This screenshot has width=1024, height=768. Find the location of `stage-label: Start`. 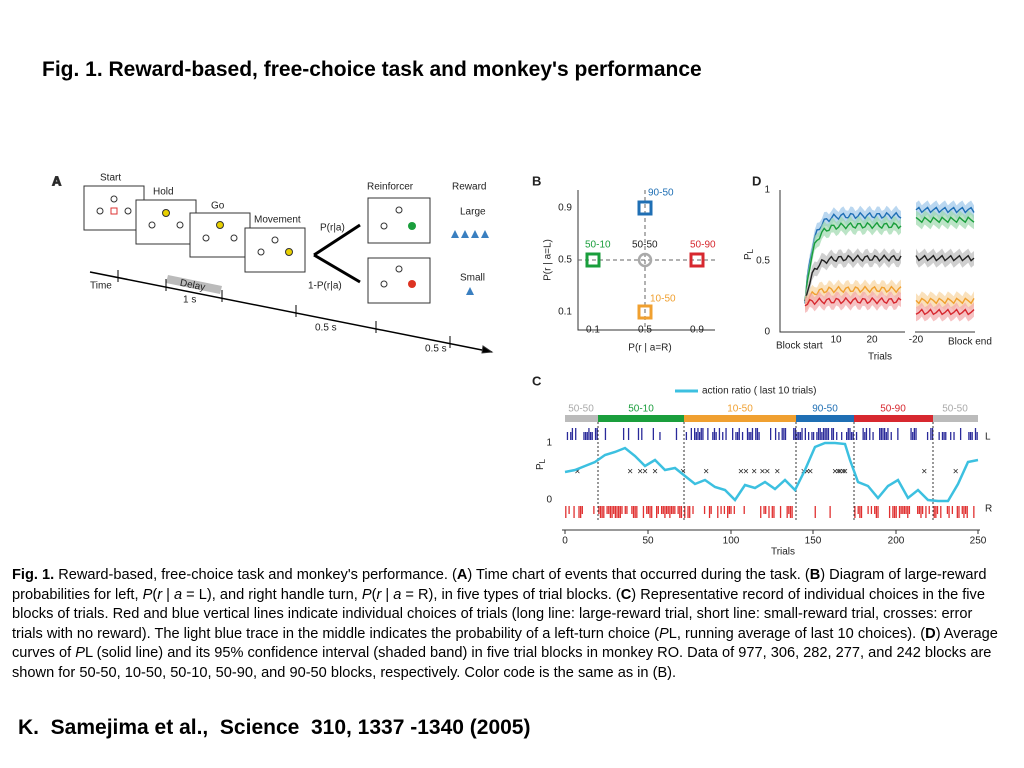

stage-label: Start is located at coordinates (110, 178).